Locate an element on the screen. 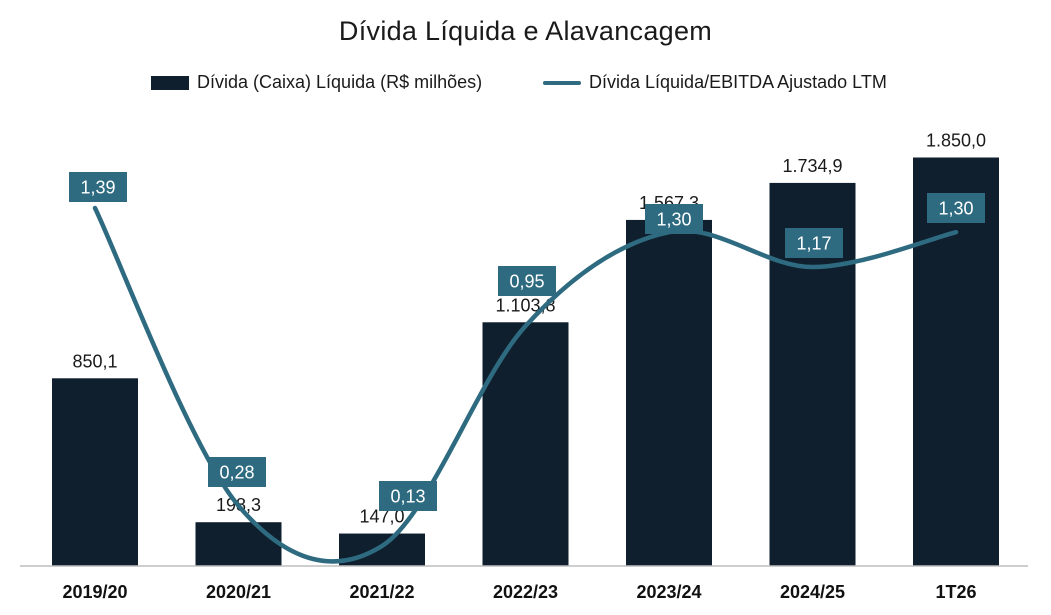 Image resolution: width=1051 pixels, height=615 pixels. category-label-4: 2023/24 is located at coordinates (668, 592).